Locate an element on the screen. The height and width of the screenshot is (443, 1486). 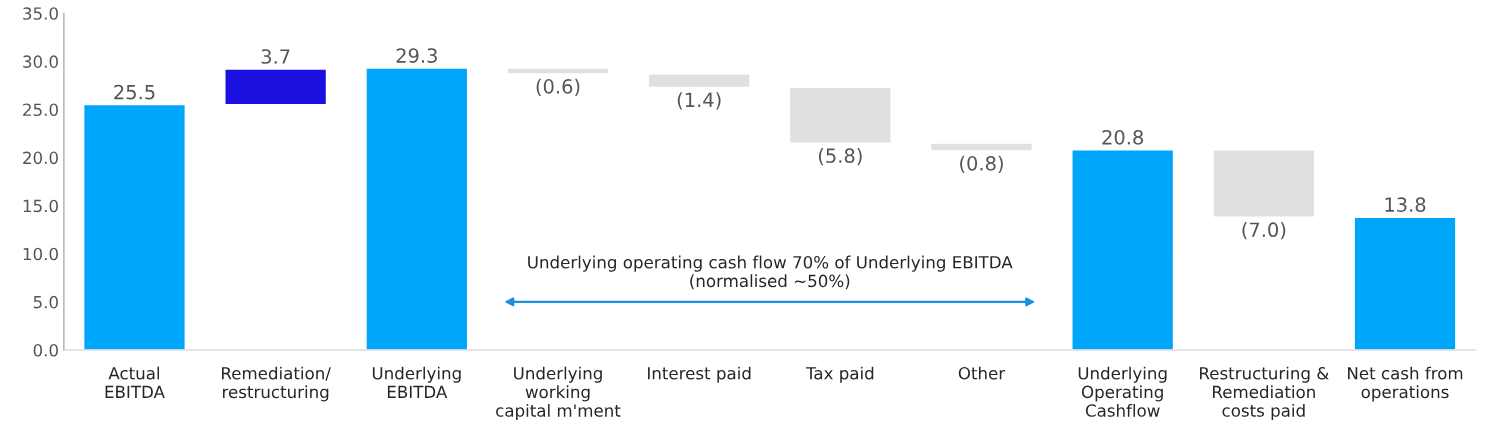
x-tick-label: Remediation/ restructuring is located at coordinates (276, 384).